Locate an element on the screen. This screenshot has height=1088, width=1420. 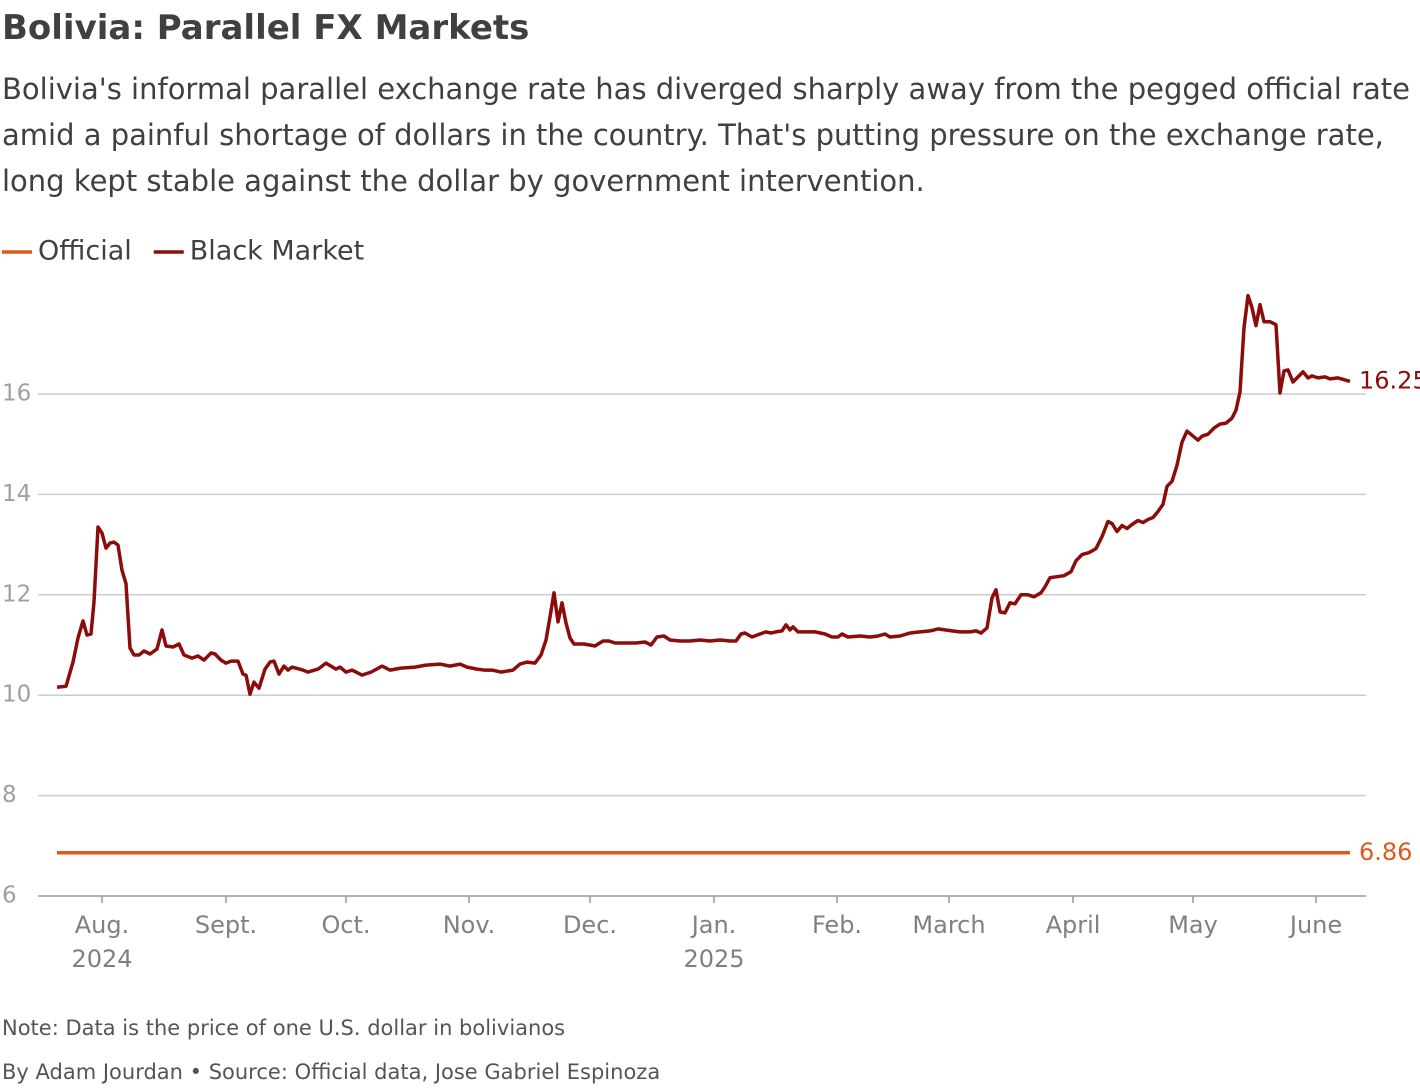
x-tick-label: June is located at coordinates (1315, 925).